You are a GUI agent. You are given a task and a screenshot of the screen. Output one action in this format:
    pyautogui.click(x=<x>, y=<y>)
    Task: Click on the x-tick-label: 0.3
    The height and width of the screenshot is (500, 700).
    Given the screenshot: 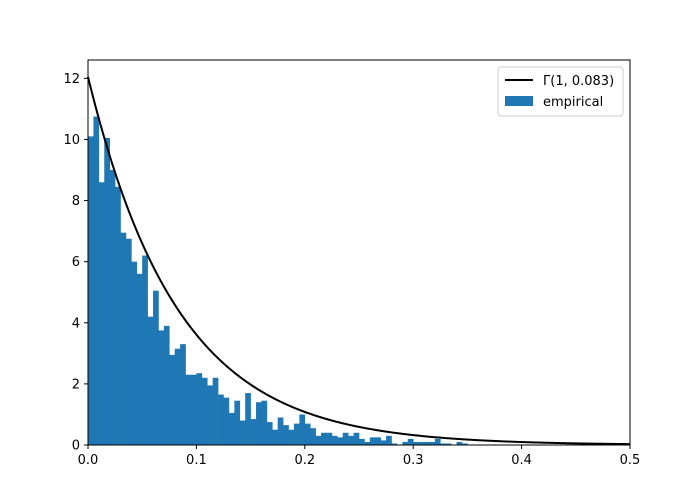 What is the action you would take?
    pyautogui.click(x=413, y=460)
    